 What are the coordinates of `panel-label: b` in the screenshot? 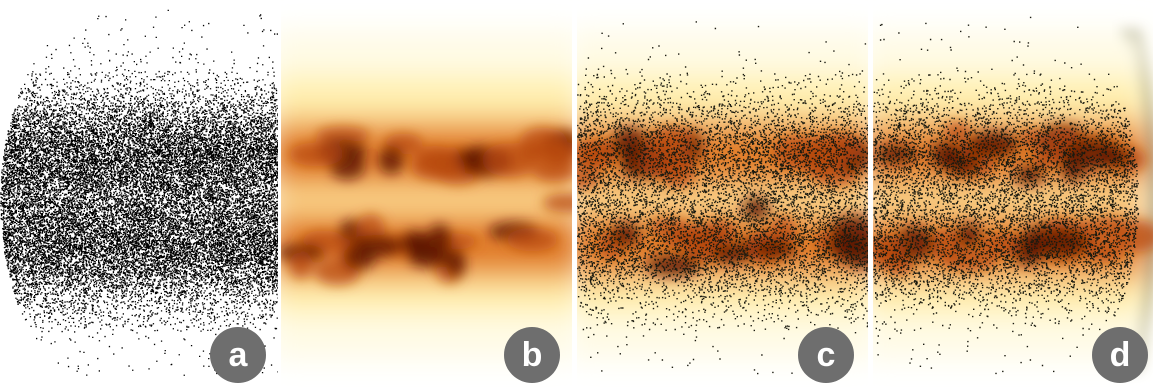 It's located at (532, 355).